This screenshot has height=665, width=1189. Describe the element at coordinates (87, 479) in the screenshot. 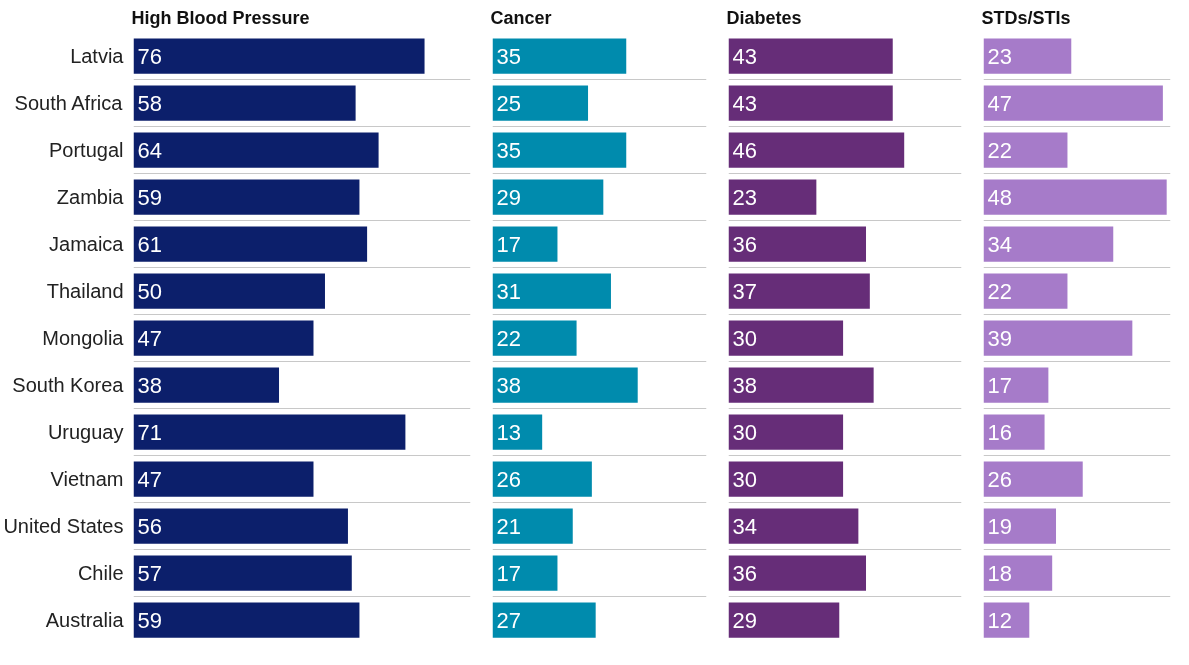

I see `y-tick-label: Vietnam` at that location.